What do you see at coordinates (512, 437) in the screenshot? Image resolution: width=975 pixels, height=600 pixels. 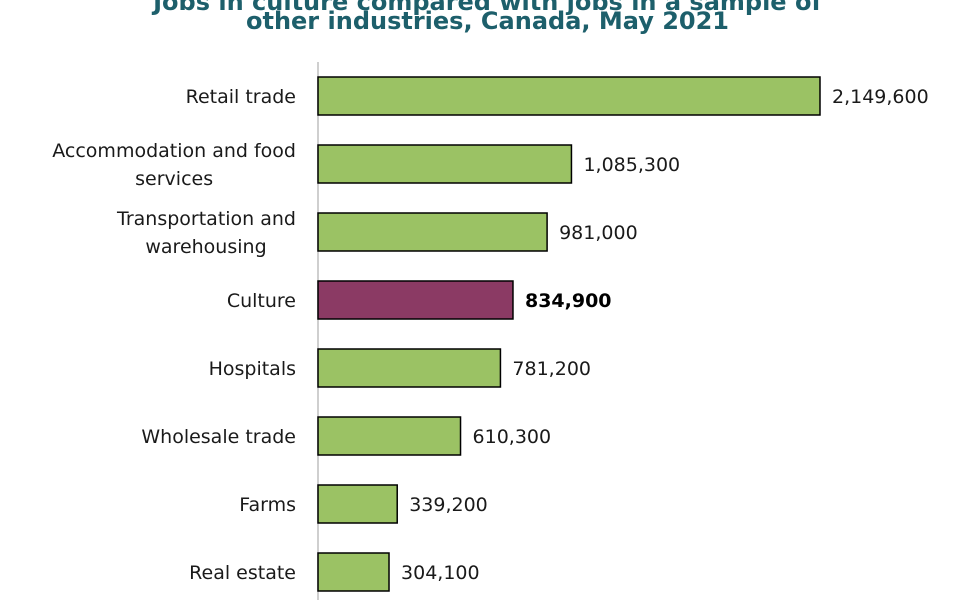 I see `value-label-5: 610,300` at bounding box center [512, 437].